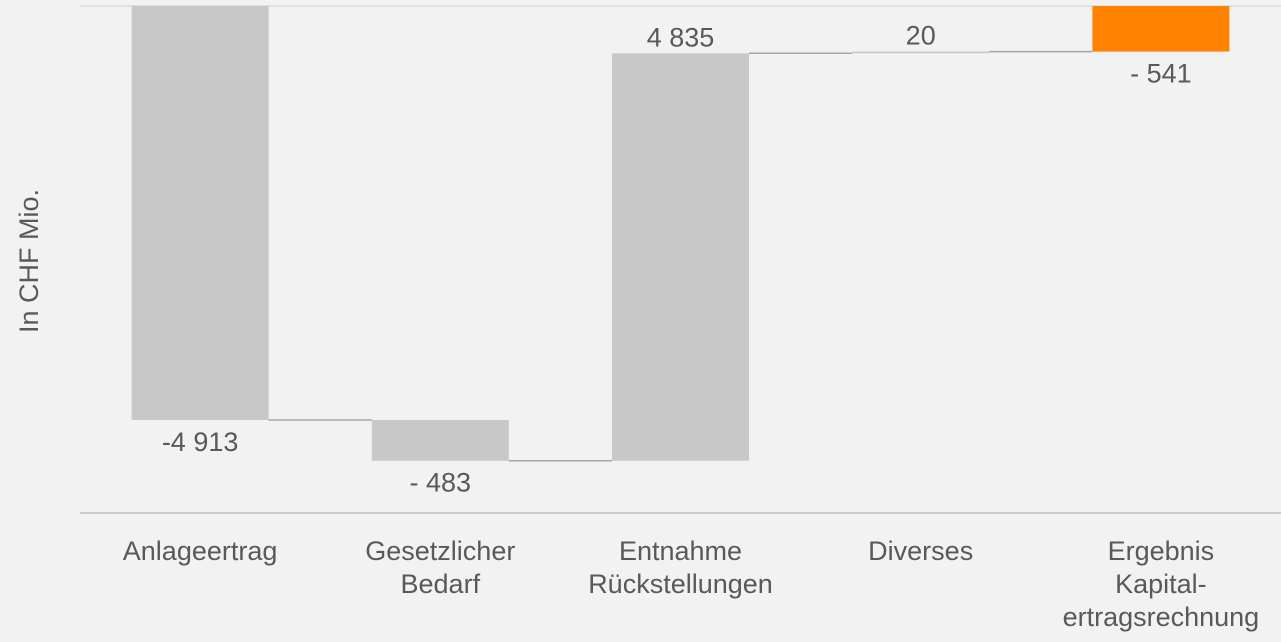 This screenshot has width=1281, height=642. I want to click on value-label: 20, so click(921, 36).